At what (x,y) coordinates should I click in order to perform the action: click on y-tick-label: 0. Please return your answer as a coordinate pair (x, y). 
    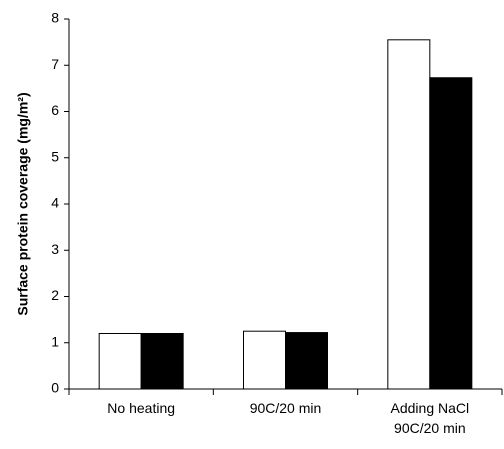
    Looking at the image, I should click on (55, 388).